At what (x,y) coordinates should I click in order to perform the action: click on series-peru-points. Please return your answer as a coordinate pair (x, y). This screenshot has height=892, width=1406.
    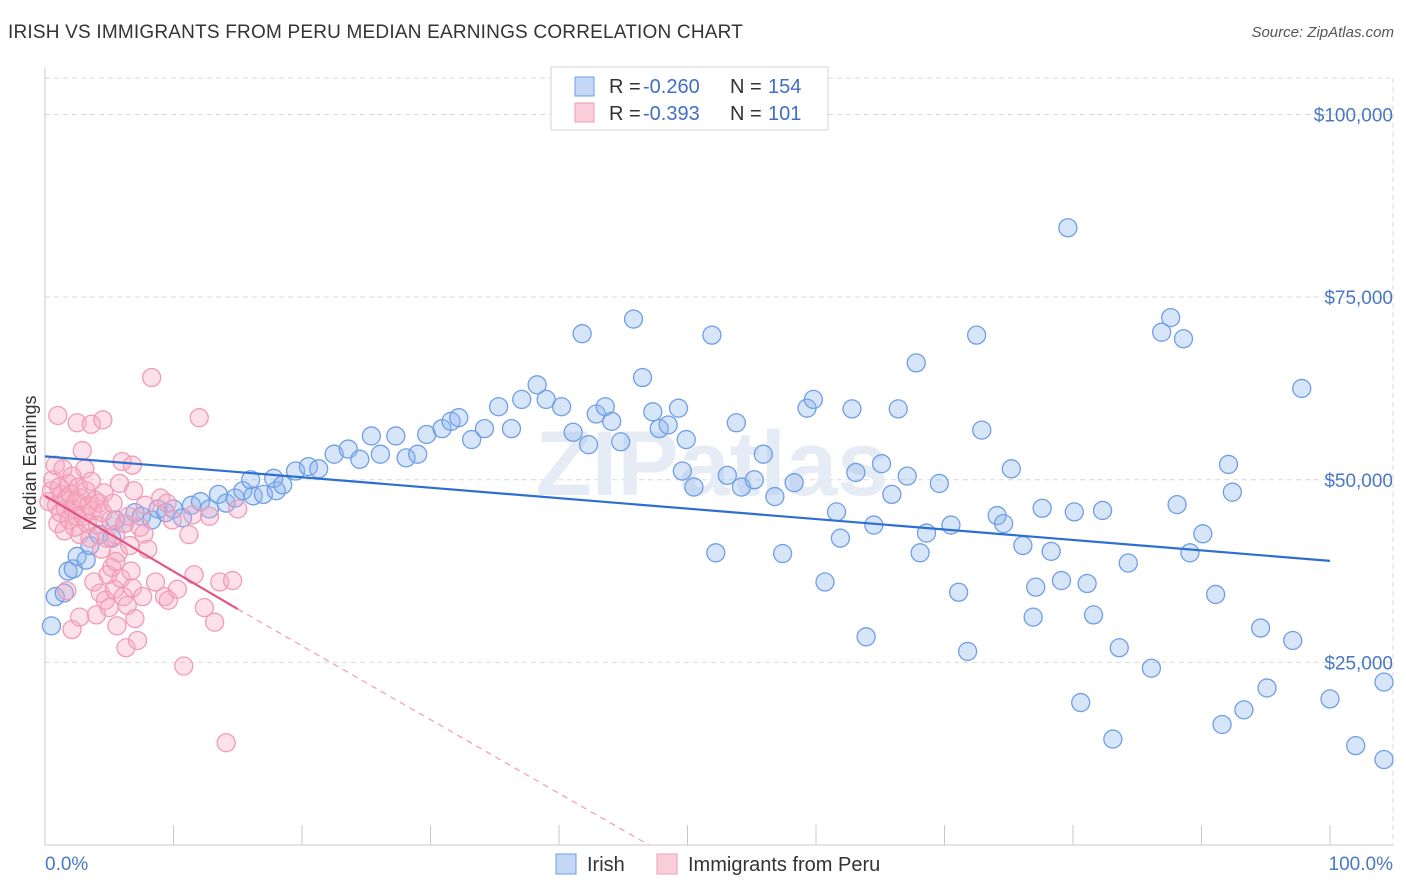
    Looking at the image, I should click on (143, 560).